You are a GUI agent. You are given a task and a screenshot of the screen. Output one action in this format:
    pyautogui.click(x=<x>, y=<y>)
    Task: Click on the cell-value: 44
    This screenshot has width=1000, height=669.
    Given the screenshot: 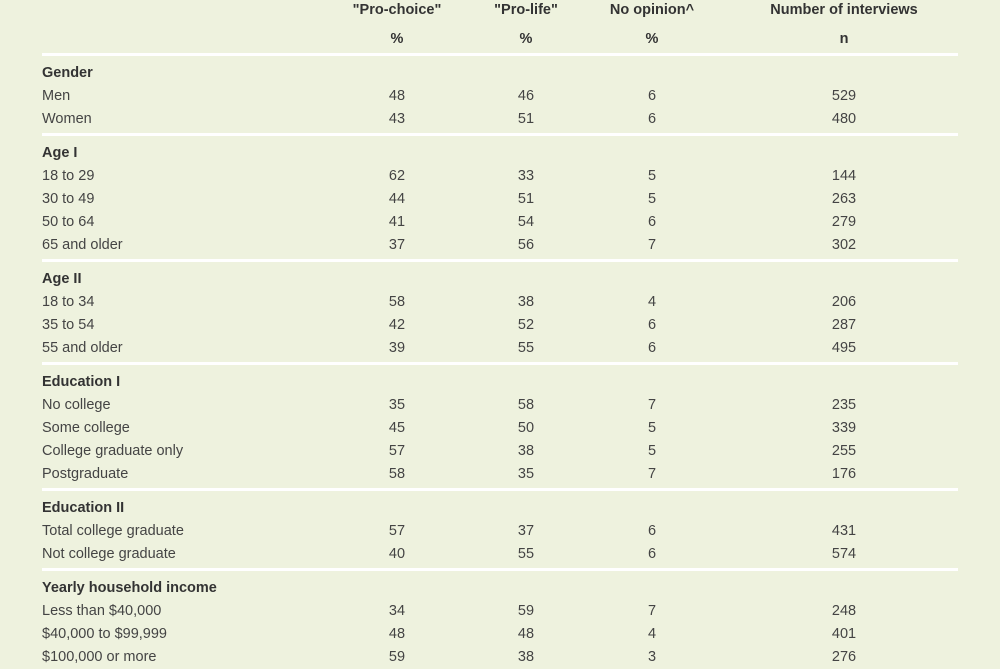 What is the action you would take?
    pyautogui.click(x=397, y=199)
    